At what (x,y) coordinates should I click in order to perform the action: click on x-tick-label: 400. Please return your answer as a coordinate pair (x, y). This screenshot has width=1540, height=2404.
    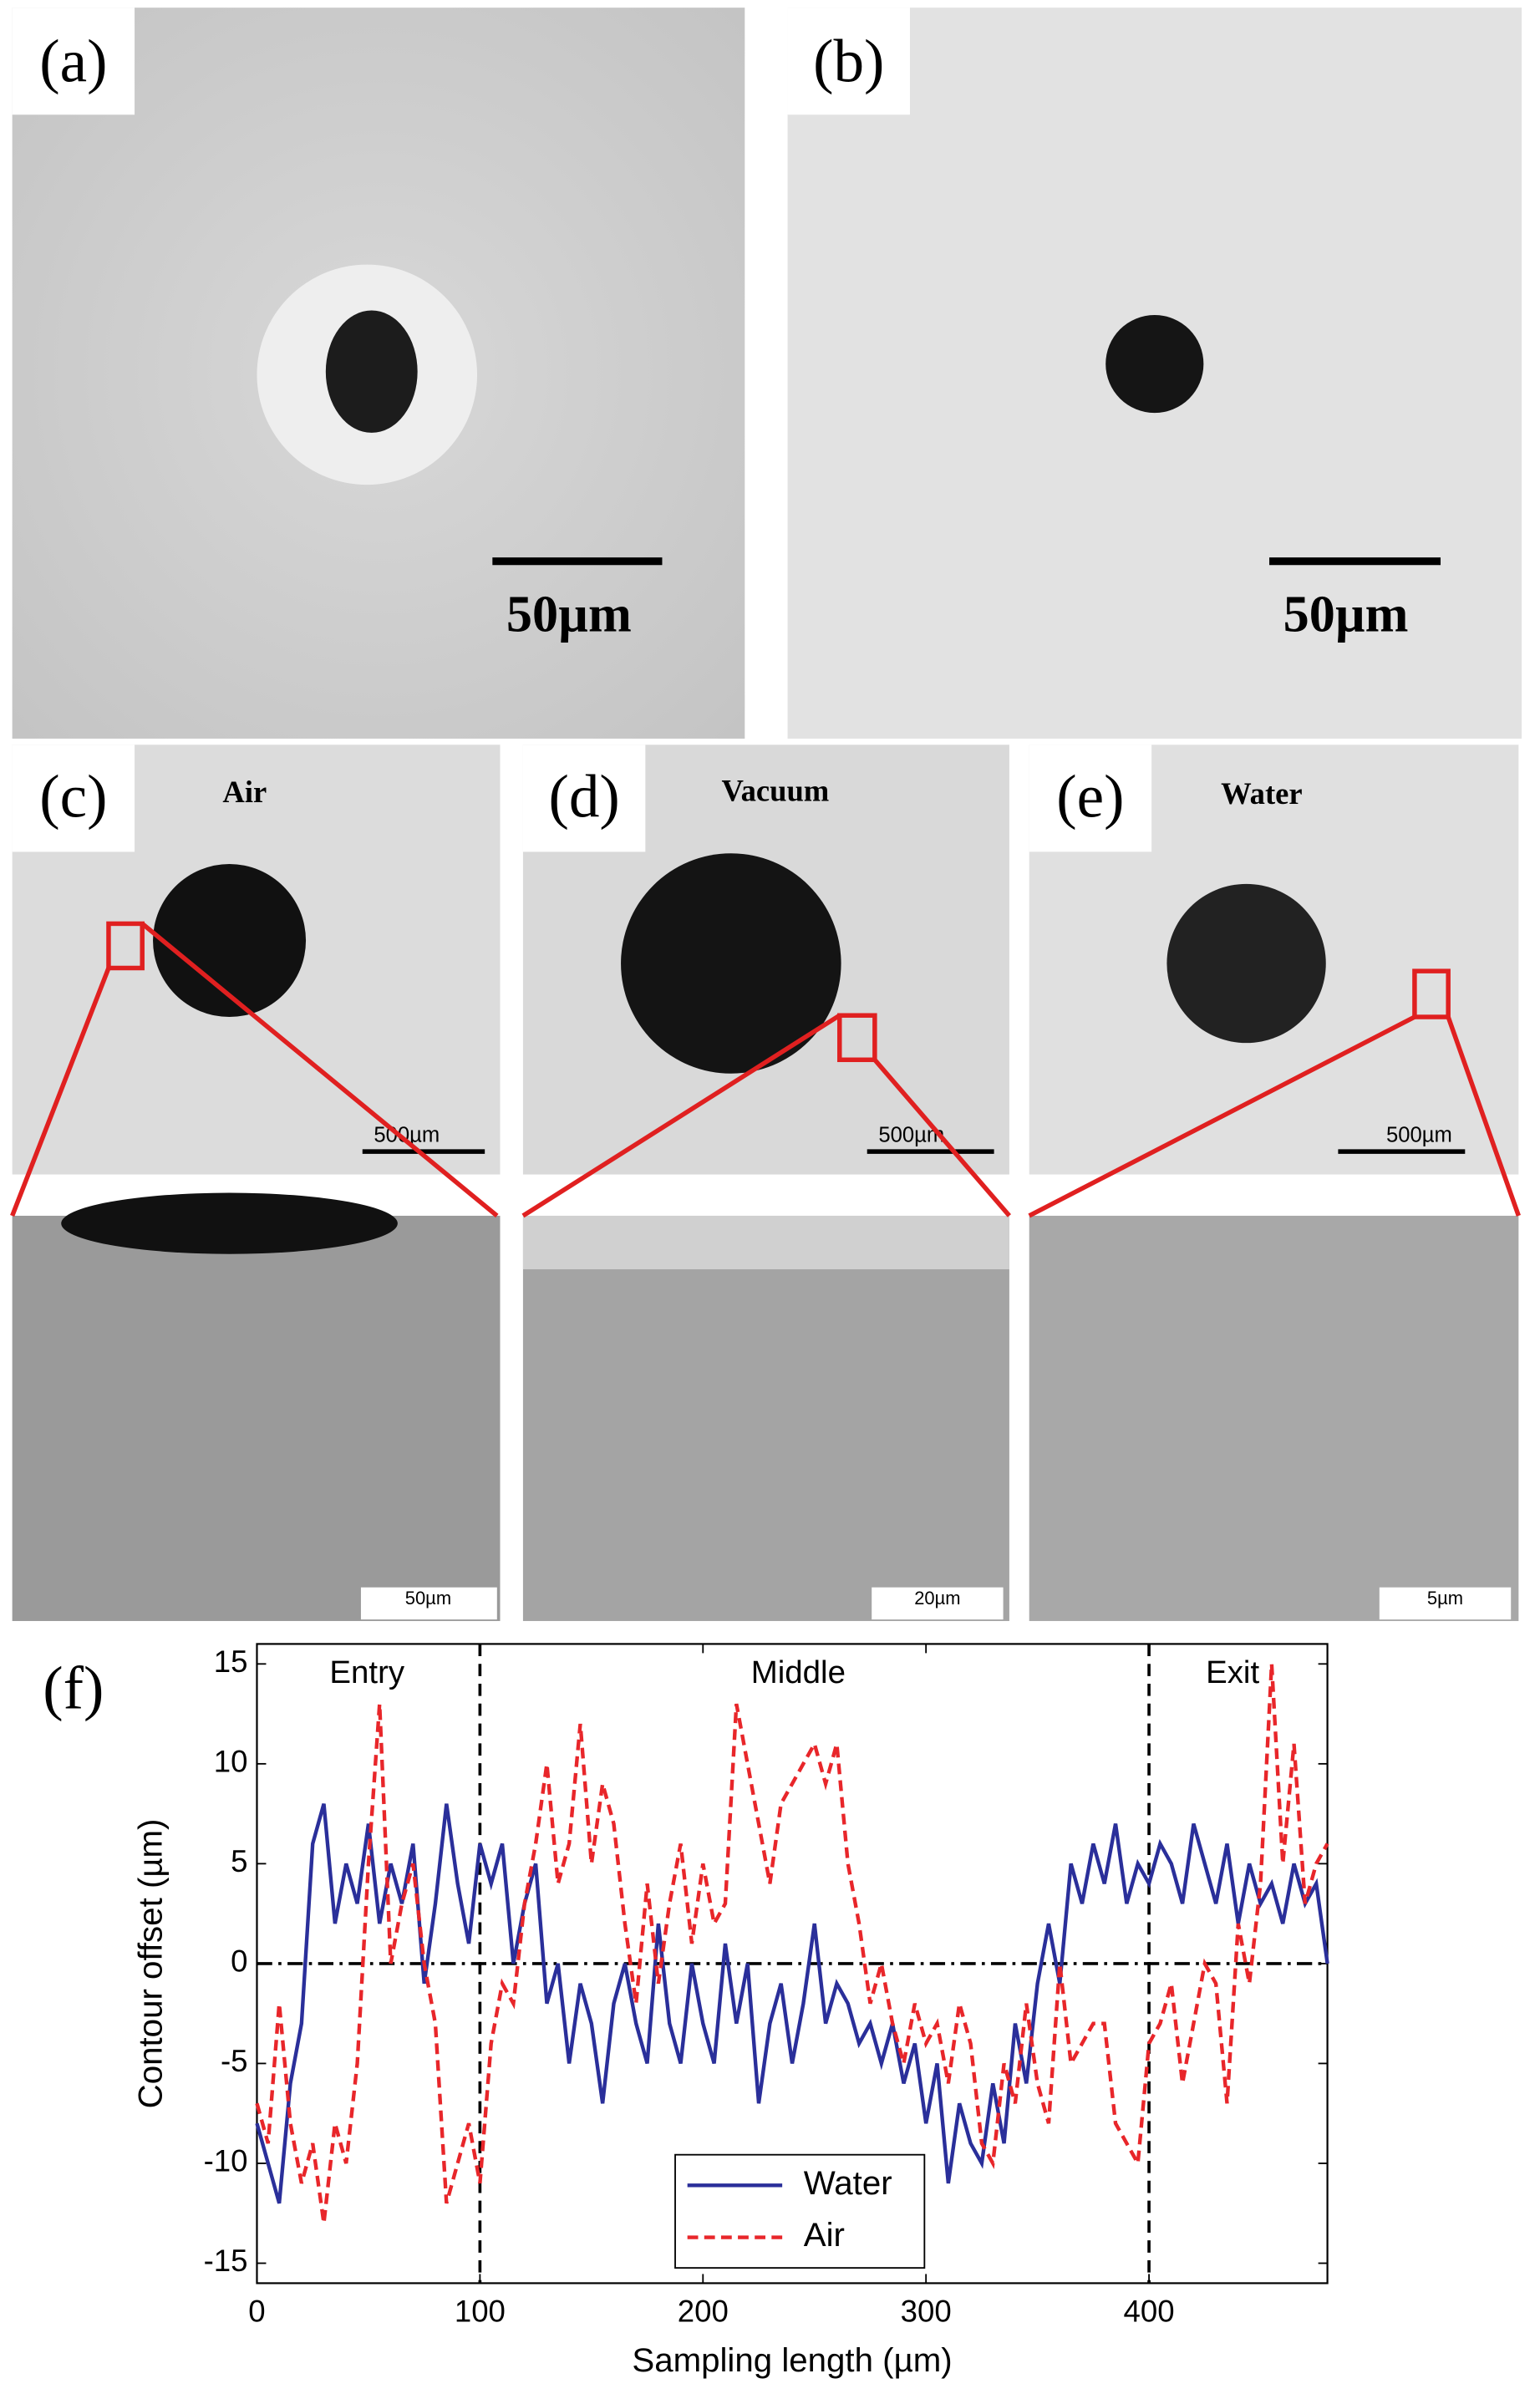
    Looking at the image, I should click on (1149, 2312).